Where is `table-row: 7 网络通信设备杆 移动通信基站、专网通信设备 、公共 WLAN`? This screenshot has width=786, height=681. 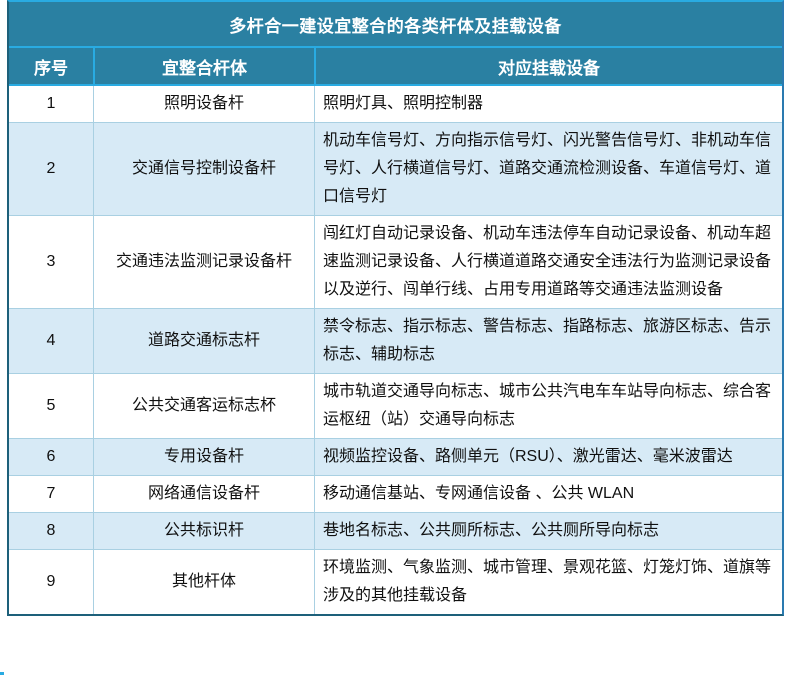
table-row: 7 网络通信设备杆 移动通信基站、专网通信设备 、公共 WLAN is located at coordinates (395, 493).